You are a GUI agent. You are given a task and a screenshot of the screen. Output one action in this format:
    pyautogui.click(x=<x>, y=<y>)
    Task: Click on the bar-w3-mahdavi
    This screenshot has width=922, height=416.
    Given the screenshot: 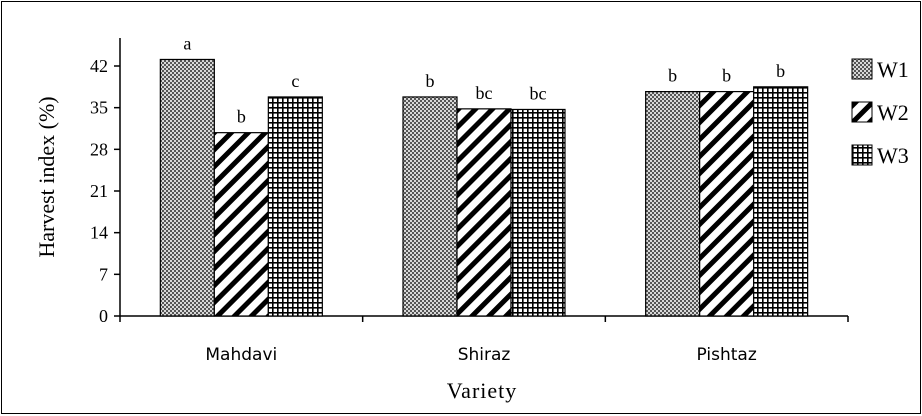 What is the action you would take?
    pyautogui.click(x=295, y=206)
    